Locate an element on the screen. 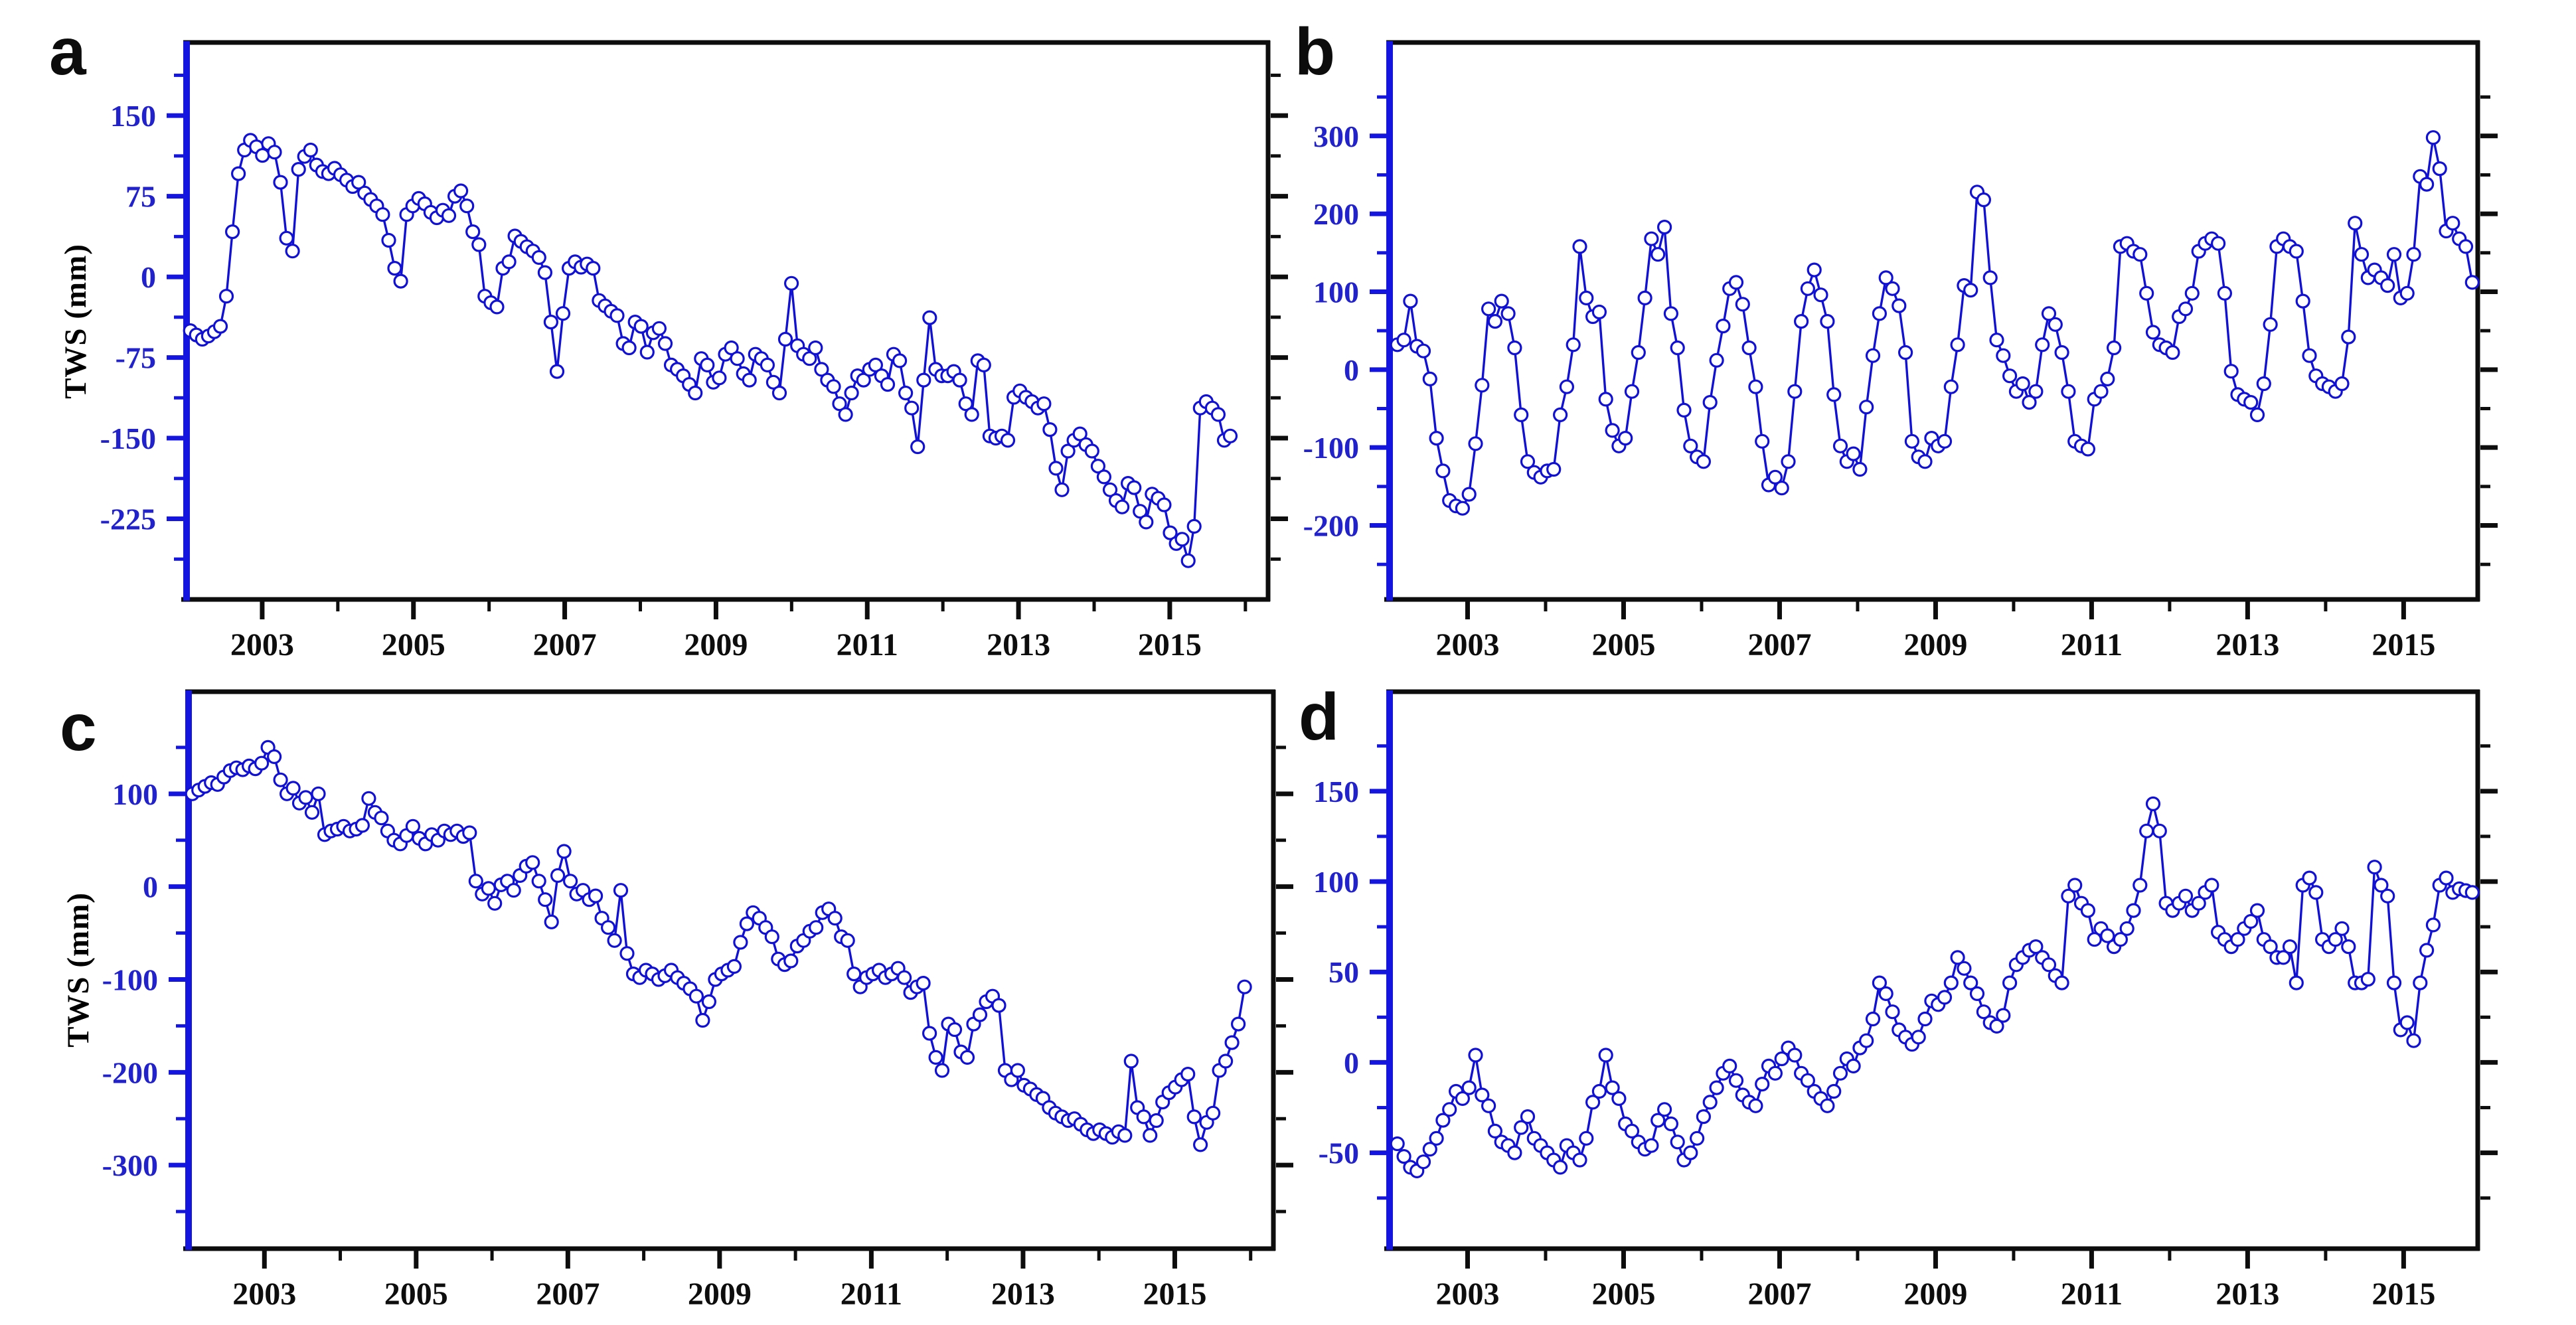 The height and width of the screenshot is (1325, 2576). panel-b-letter: b is located at coordinates (1315, 52).